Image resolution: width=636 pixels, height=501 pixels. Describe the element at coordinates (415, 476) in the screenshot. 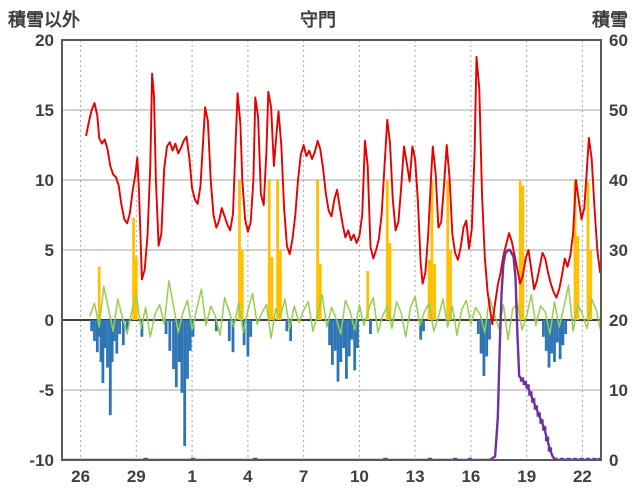

I see `x-axis-tick-label: 13` at that location.